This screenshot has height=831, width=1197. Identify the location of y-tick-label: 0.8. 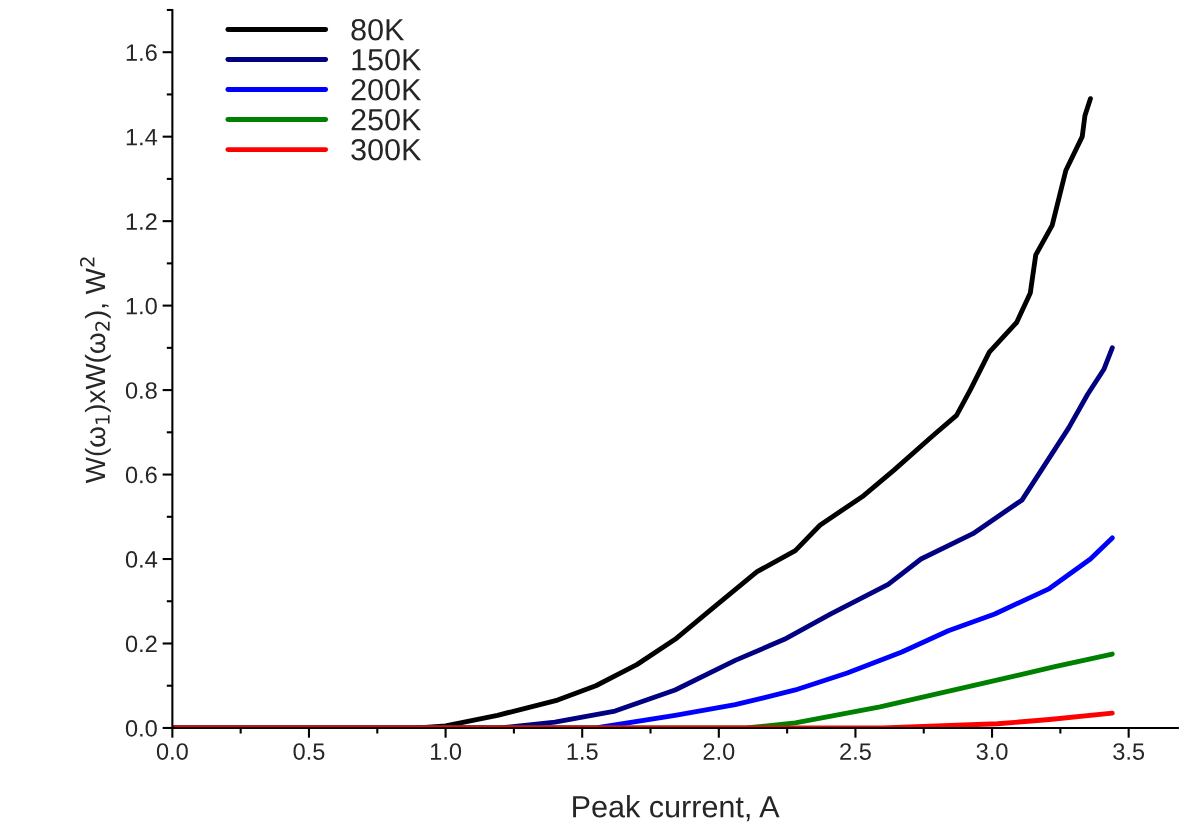
(141, 390).